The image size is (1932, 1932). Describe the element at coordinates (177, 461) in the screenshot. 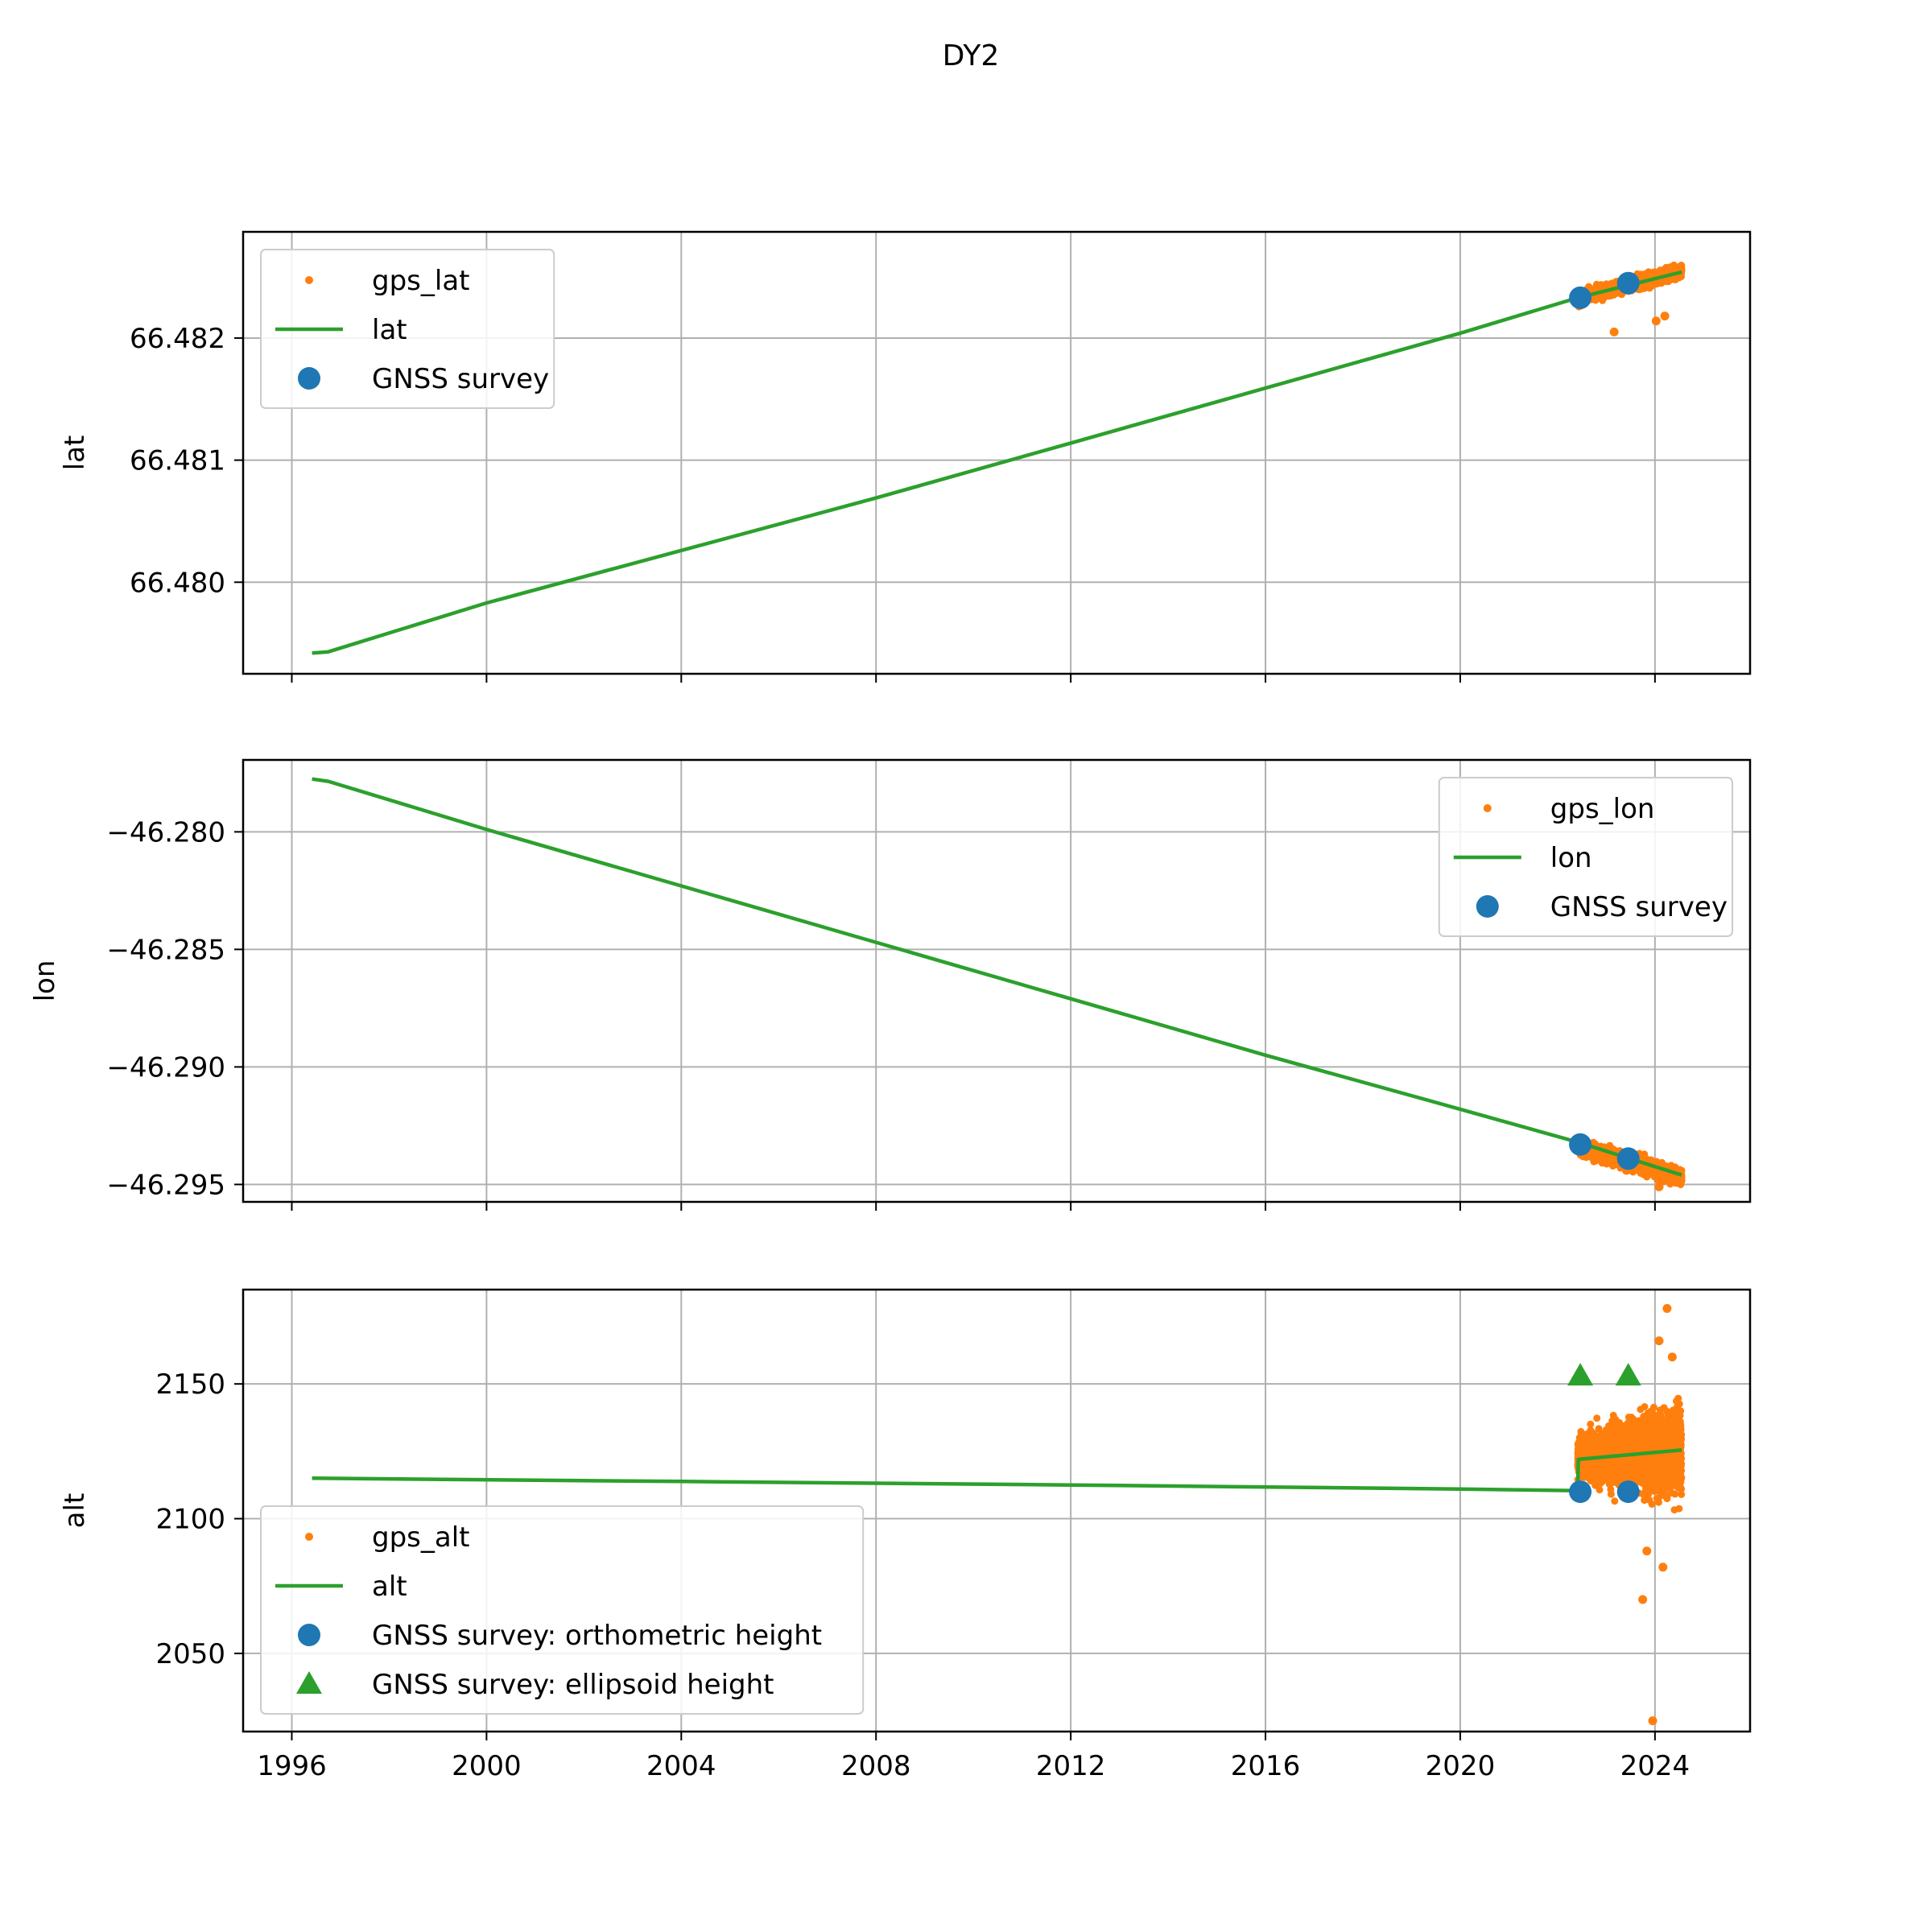

I see `y-tick-label: 66.481` at that location.